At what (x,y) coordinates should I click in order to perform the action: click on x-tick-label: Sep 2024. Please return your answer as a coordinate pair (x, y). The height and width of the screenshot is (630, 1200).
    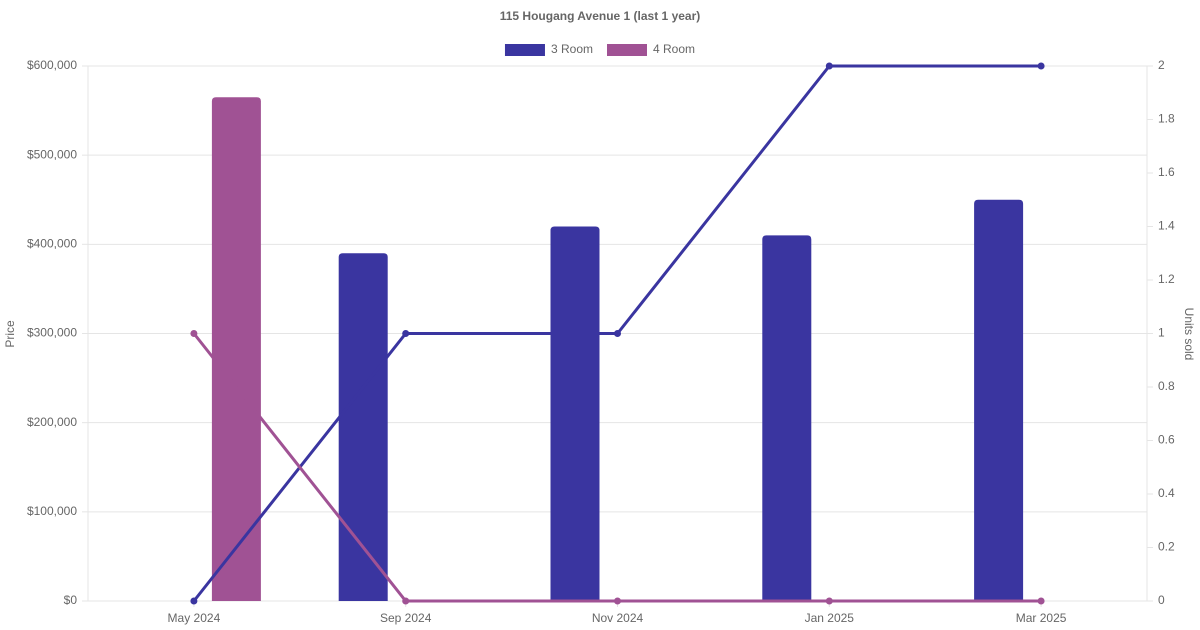
    Looking at the image, I should click on (406, 618).